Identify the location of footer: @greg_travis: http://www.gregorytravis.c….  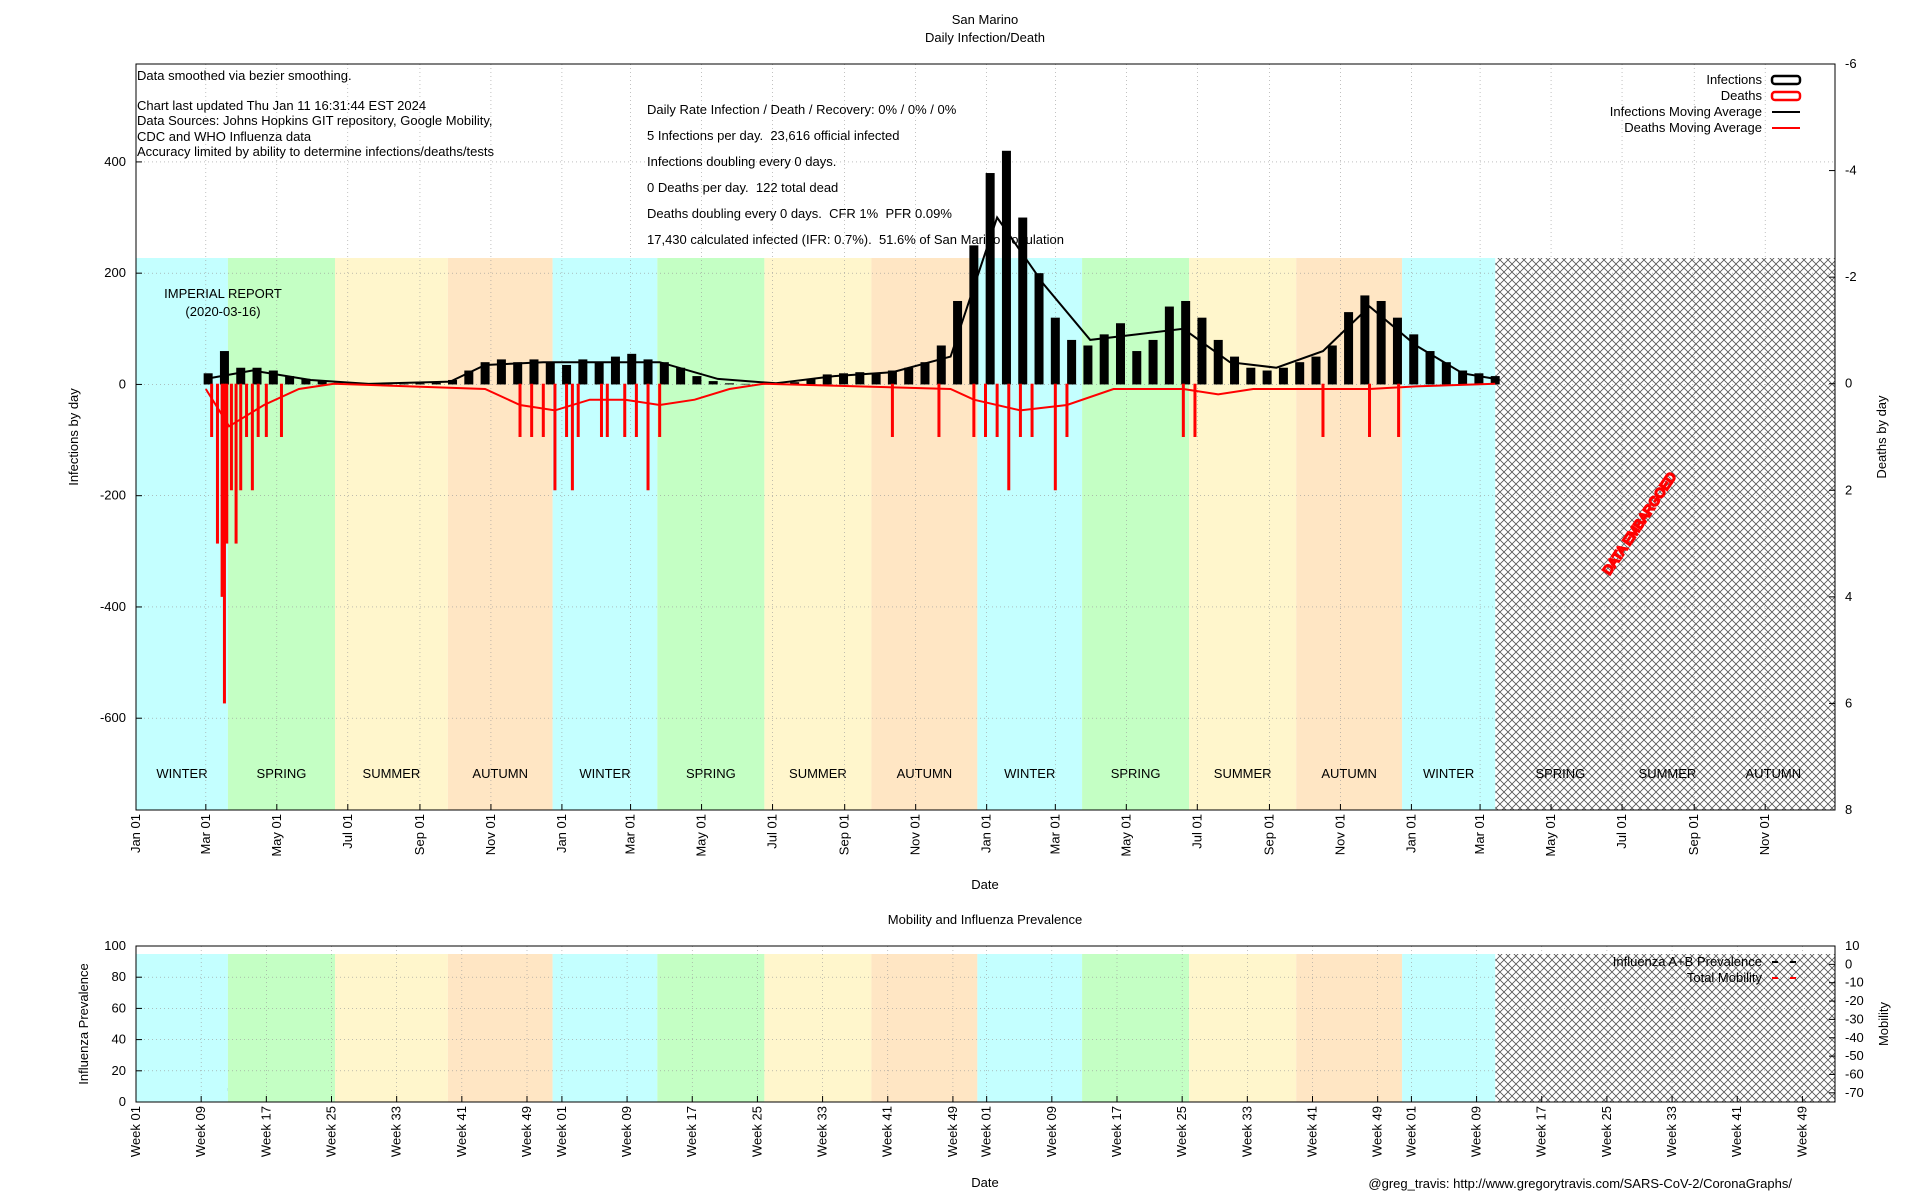
(1580, 1183).